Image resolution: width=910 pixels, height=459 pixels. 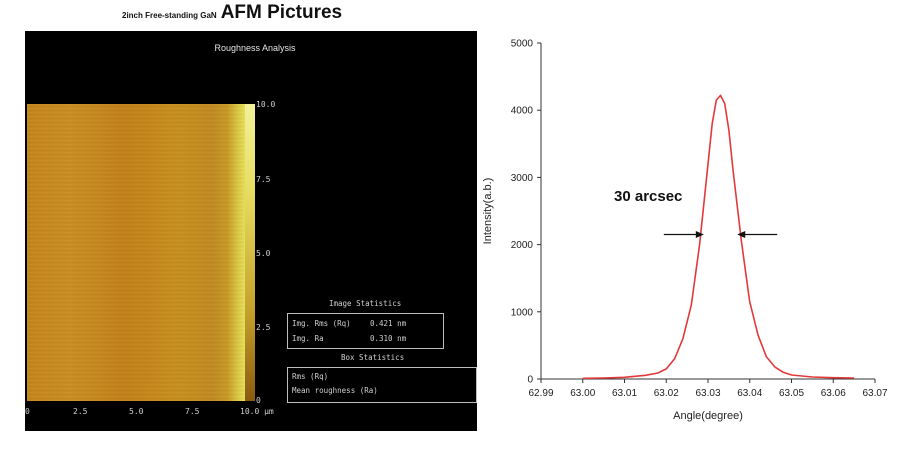 I want to click on x-tick-label: 62.99, so click(x=540, y=393).